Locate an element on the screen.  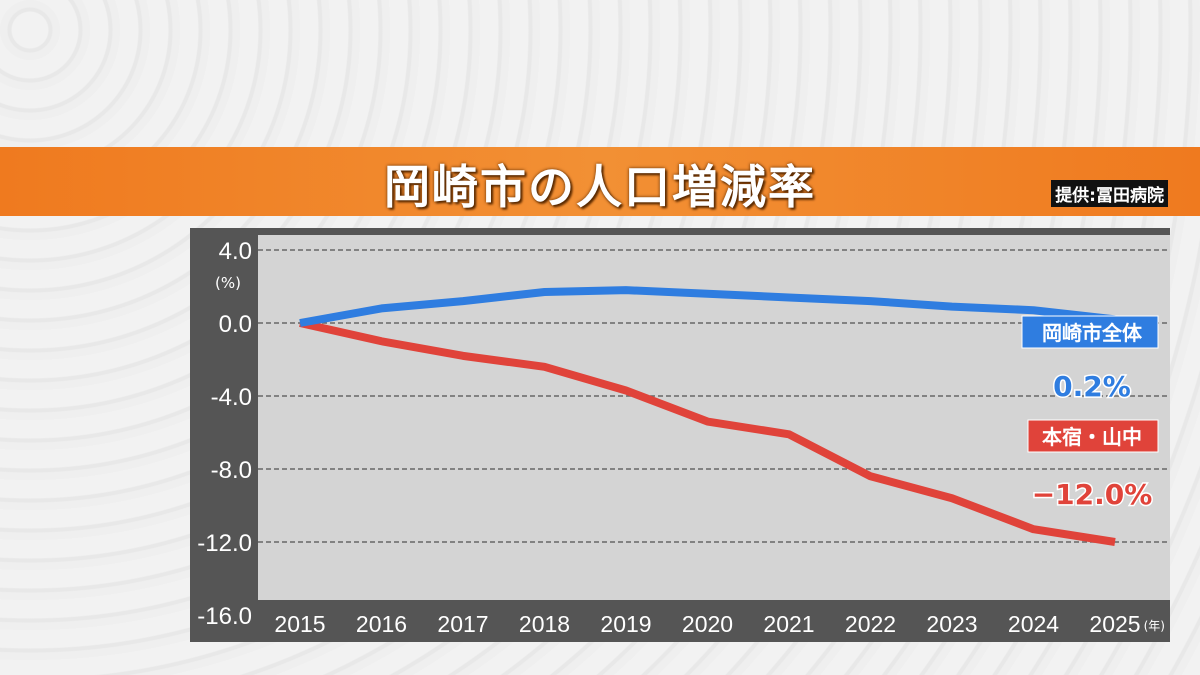
page-title: 岡崎市の人口増減率 is located at coordinates (600, 187).